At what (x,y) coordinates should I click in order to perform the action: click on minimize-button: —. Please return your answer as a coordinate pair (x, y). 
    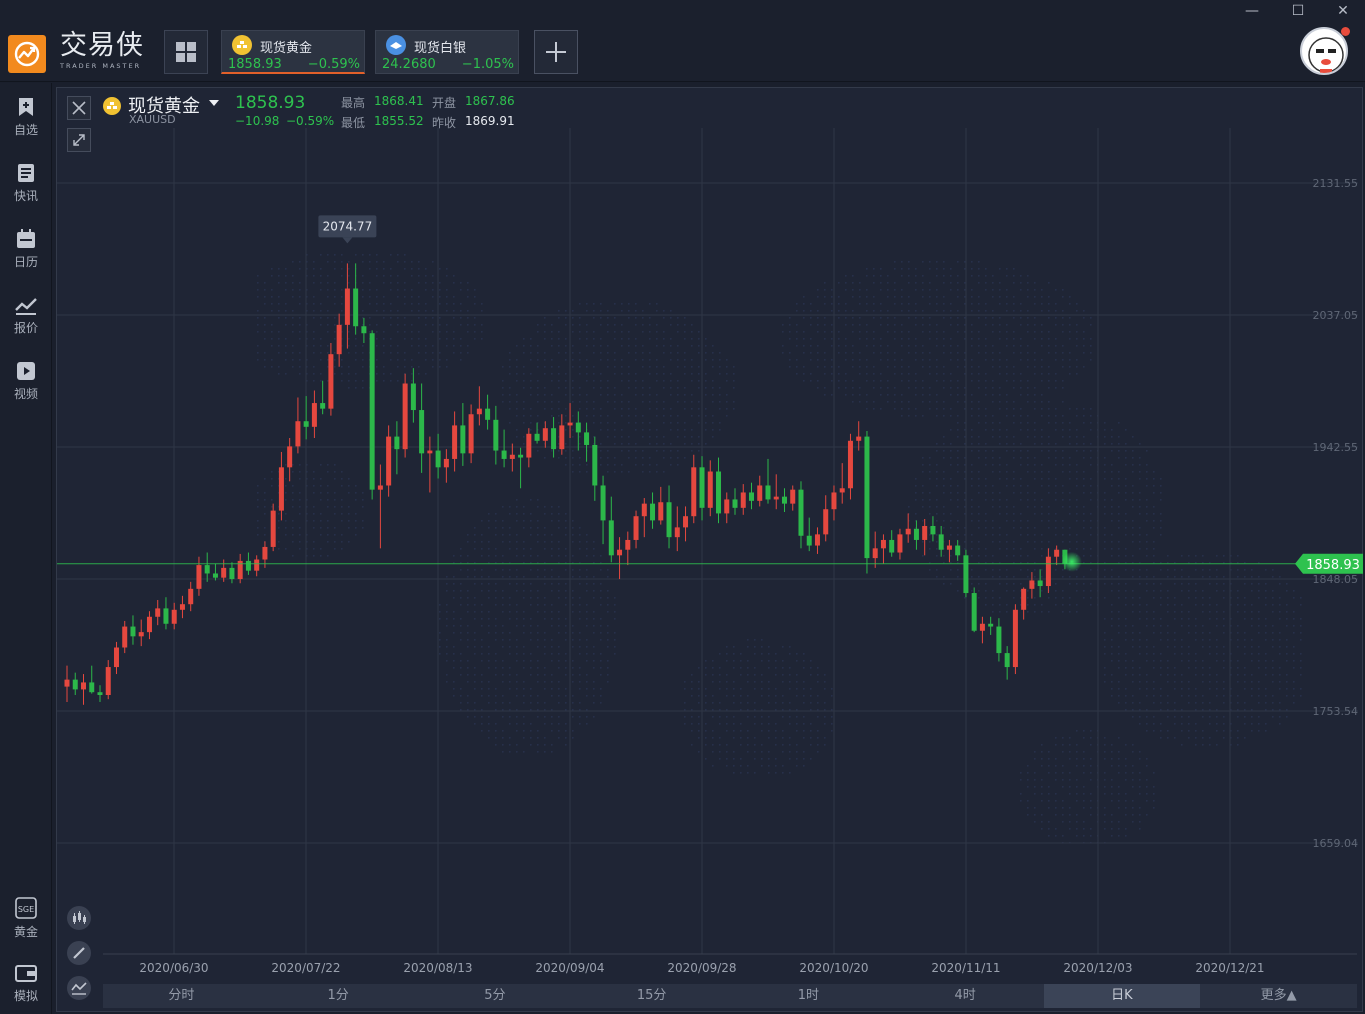
    Looking at the image, I should click on (1252, 11).